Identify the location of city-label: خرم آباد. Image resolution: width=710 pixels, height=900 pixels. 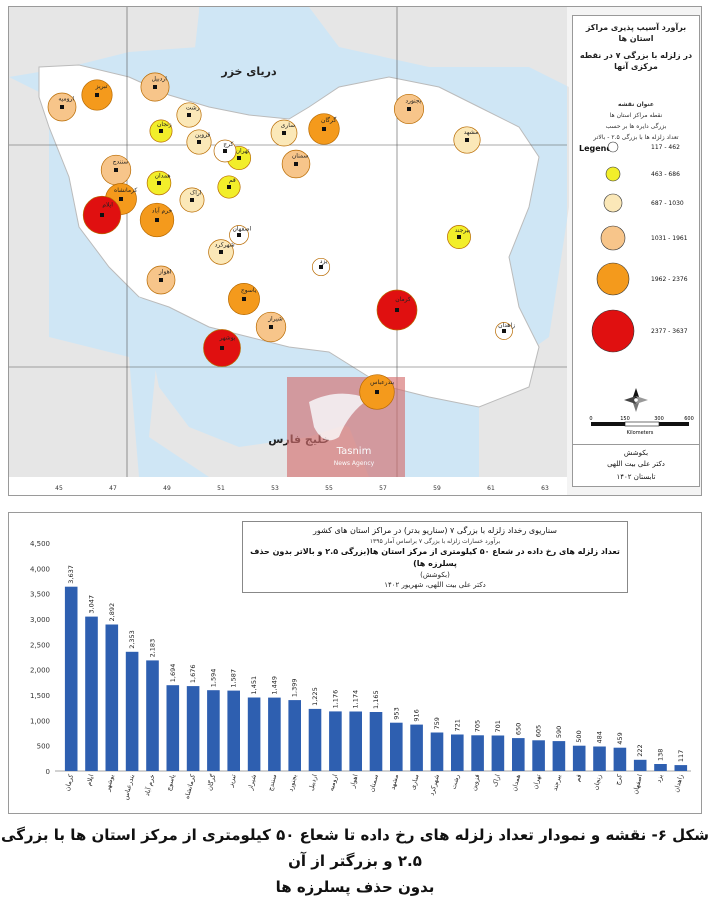
(162, 209).